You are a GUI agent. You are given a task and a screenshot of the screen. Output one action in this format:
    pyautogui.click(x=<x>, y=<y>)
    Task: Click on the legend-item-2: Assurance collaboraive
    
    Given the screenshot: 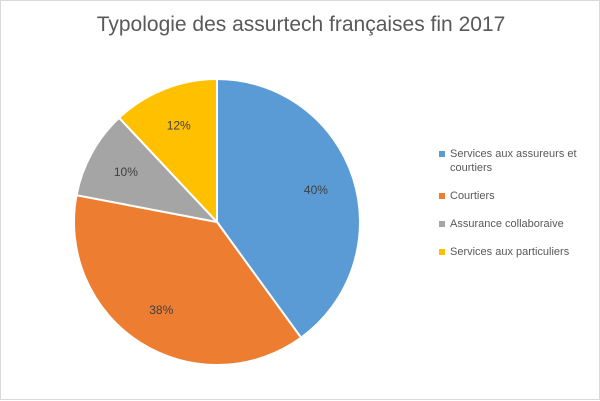 What is the action you would take?
    pyautogui.click(x=519, y=224)
    